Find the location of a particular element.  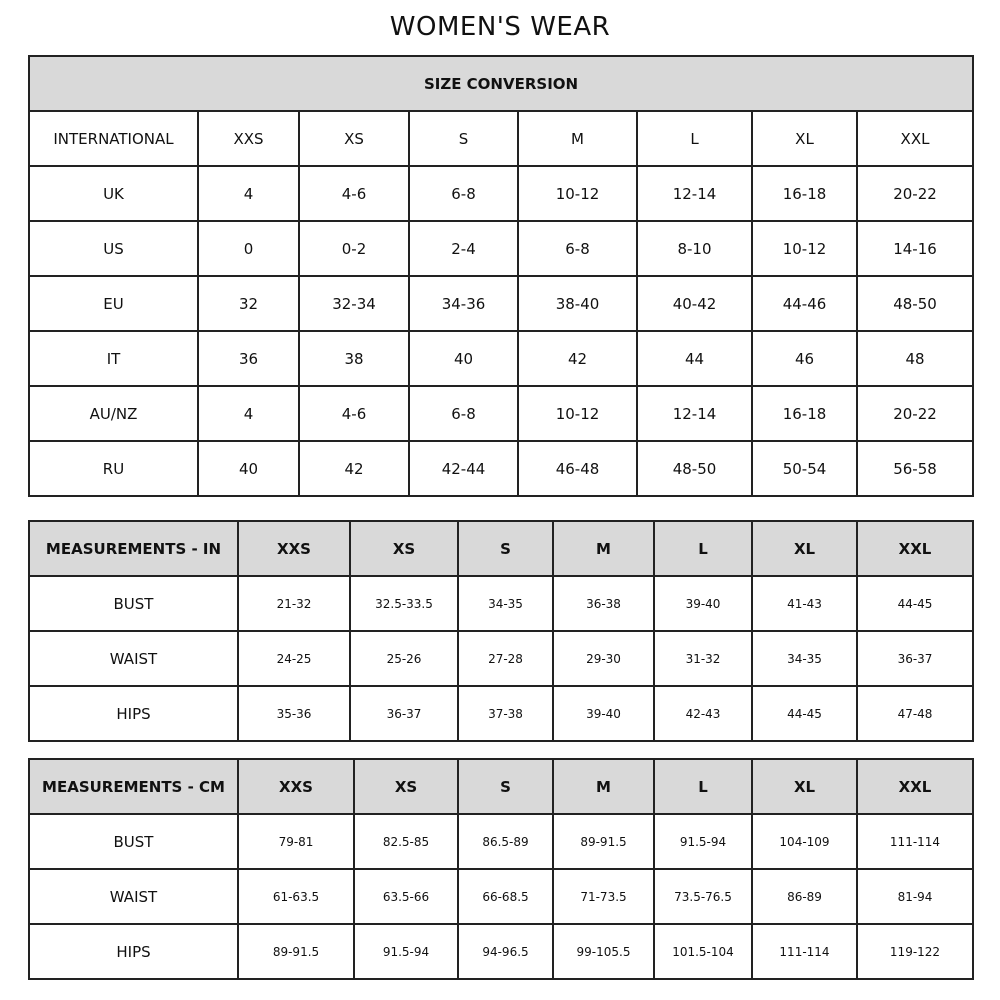

value-cell: 99-105.5 is located at coordinates (603, 951).